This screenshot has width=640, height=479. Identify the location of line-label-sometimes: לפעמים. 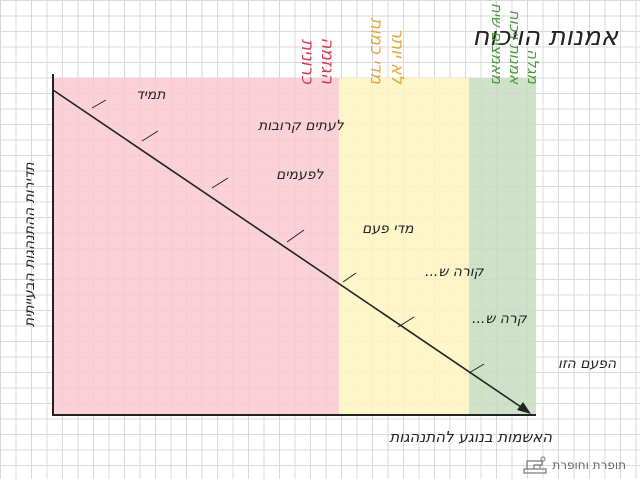
(300, 175).